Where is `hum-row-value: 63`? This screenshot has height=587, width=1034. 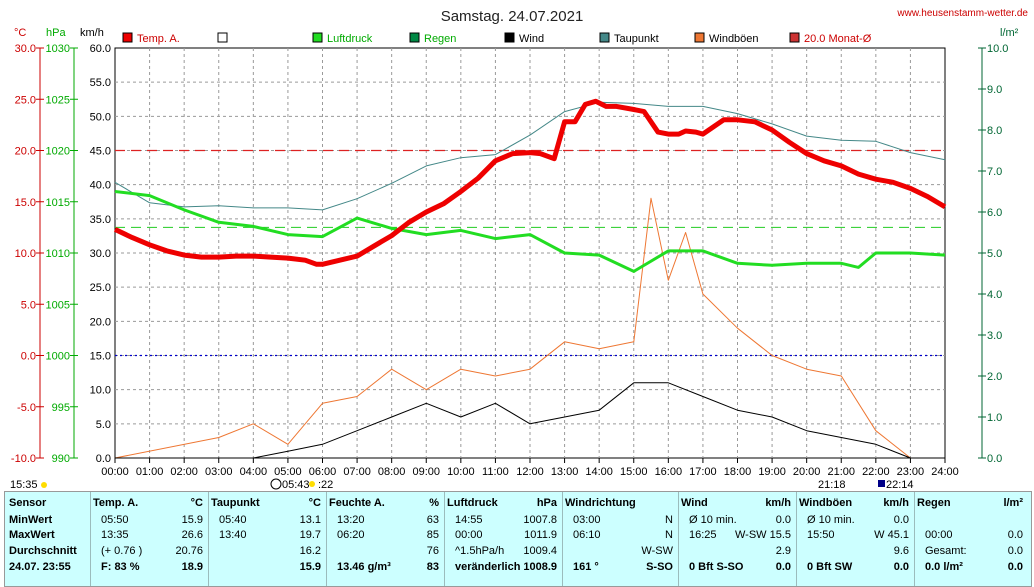
hum-row-value: 63 is located at coordinates (432, 520).